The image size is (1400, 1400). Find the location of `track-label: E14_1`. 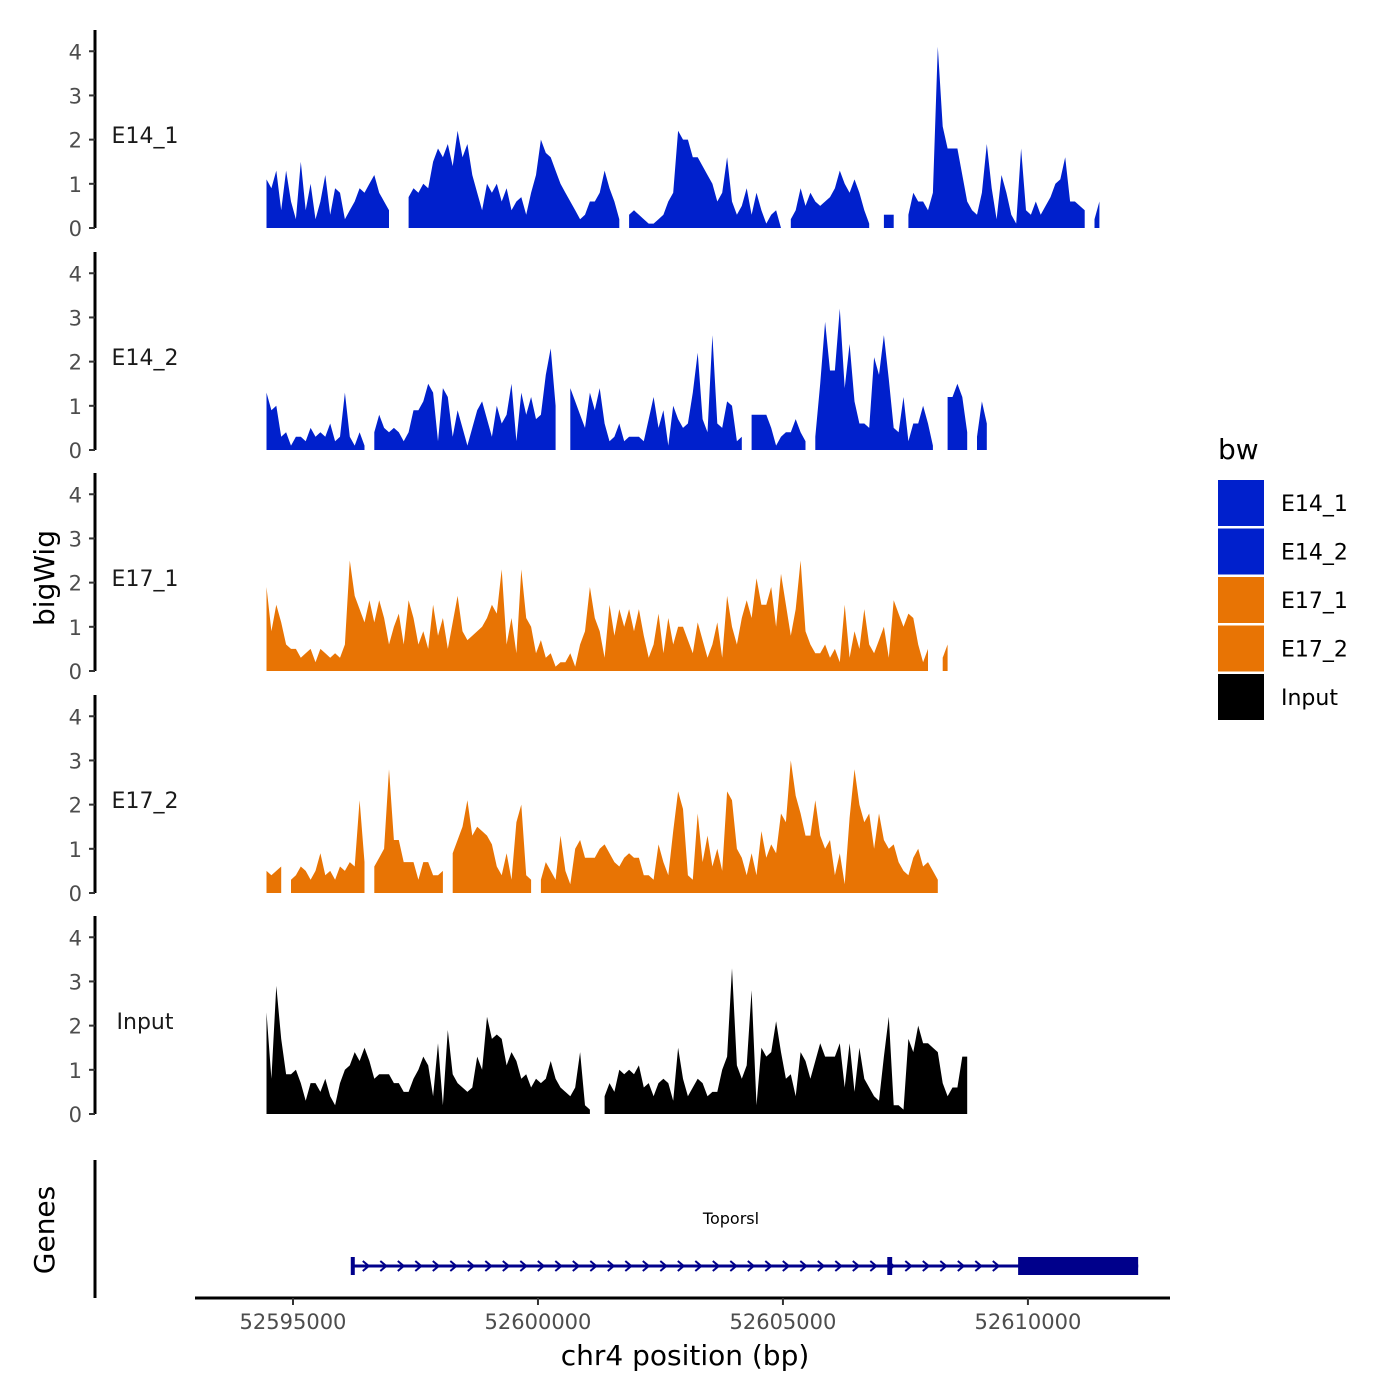

track-label: E14_1 is located at coordinates (145, 136).